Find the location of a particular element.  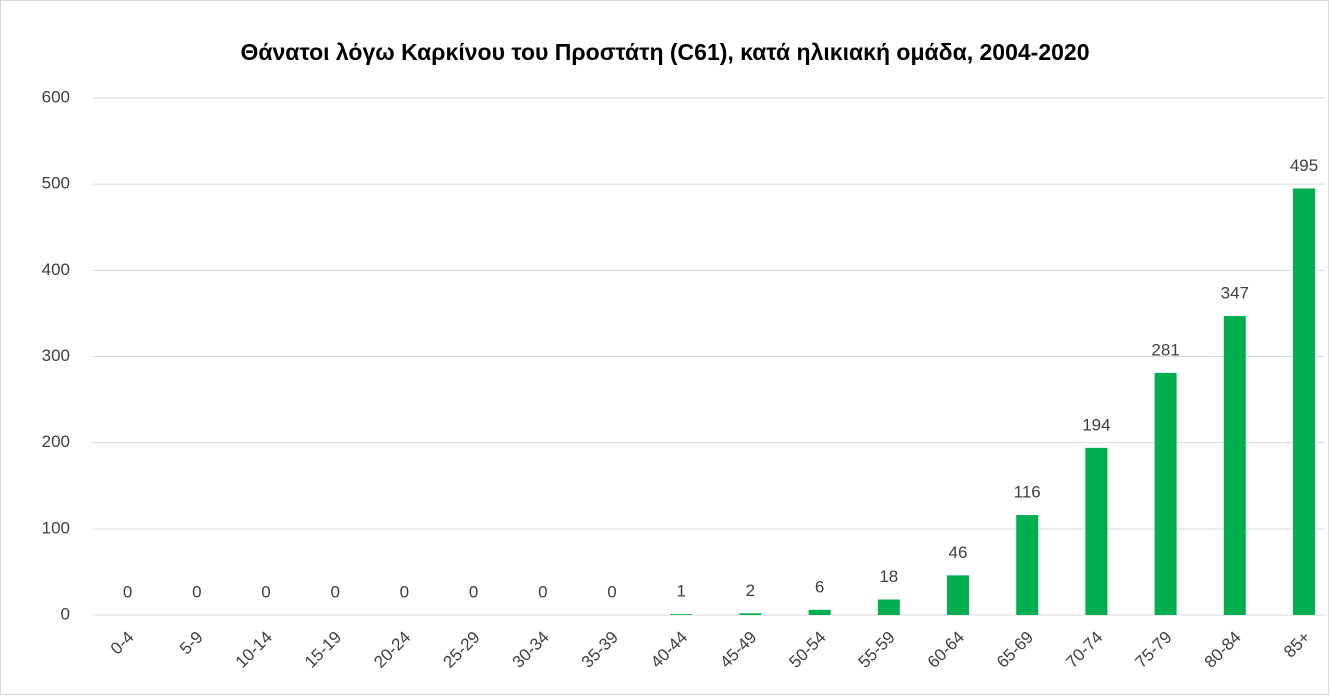

data-label: 2 is located at coordinates (750, 590).